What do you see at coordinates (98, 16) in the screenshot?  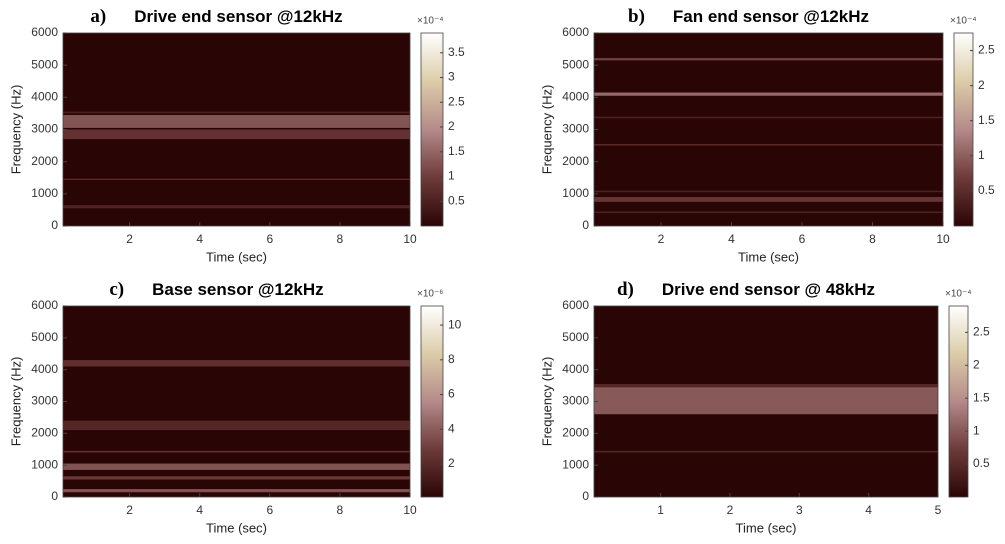 I see `panel-label: a)` at bounding box center [98, 16].